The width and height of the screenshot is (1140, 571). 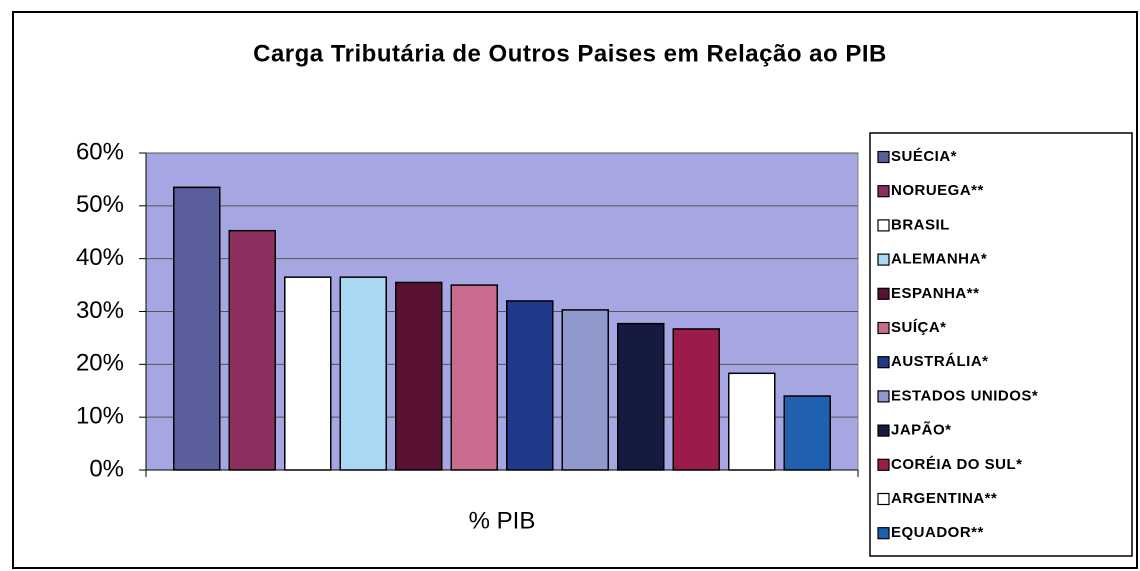 What do you see at coordinates (956, 464) in the screenshot?
I see `legend-label: CORÉIA DO SUL*` at bounding box center [956, 464].